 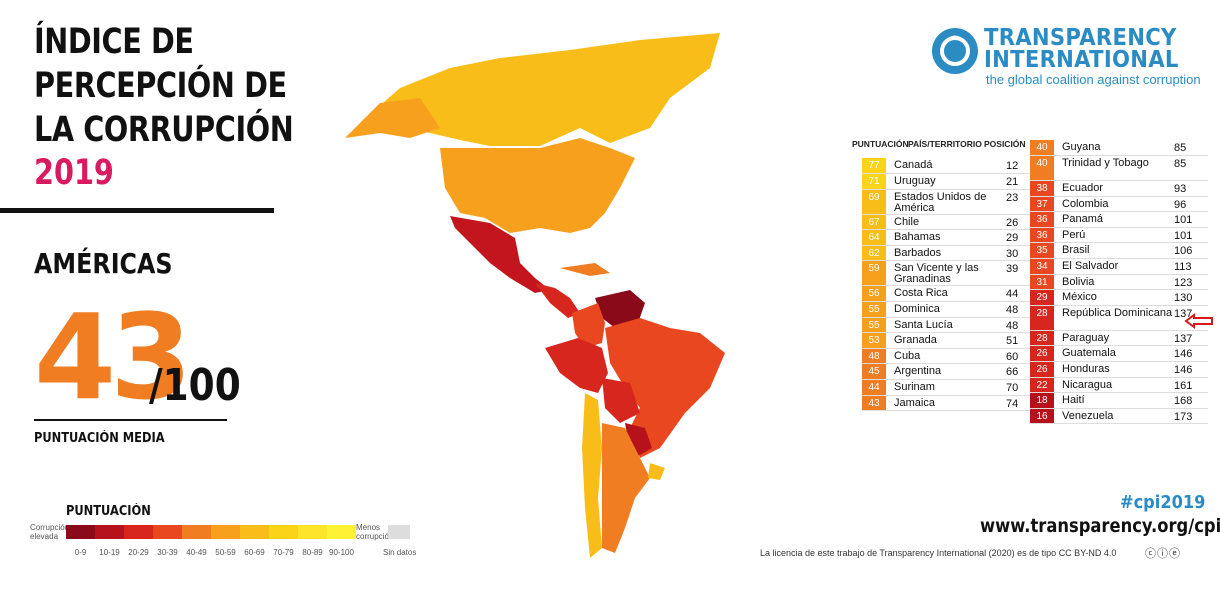 What do you see at coordinates (585, 269) in the screenshot?
I see `map-caribbean` at bounding box center [585, 269].